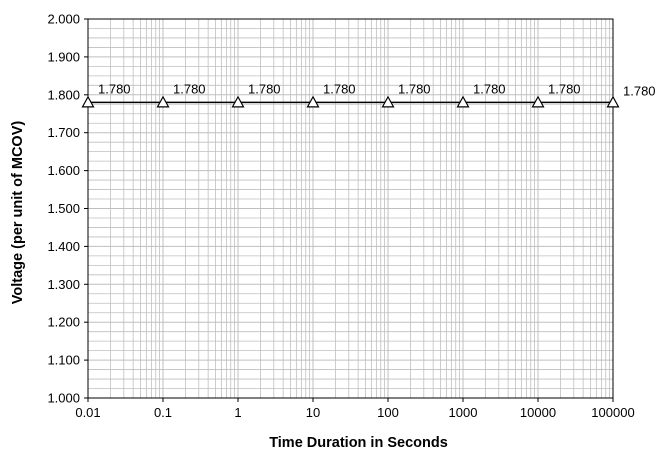 This screenshot has width=663, height=456. I want to click on y-tick-label: 1.600, so click(63, 170).